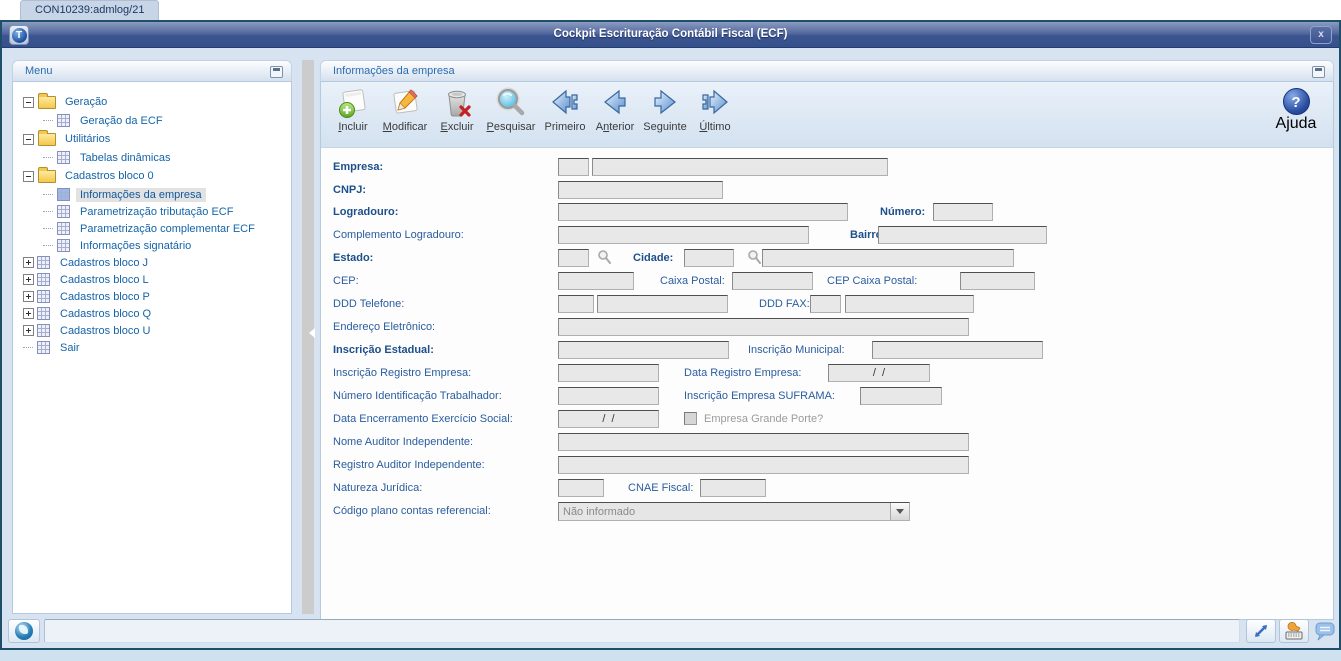  What do you see at coordinates (763, 442) in the screenshot?
I see `nome-auditor-input` at bounding box center [763, 442].